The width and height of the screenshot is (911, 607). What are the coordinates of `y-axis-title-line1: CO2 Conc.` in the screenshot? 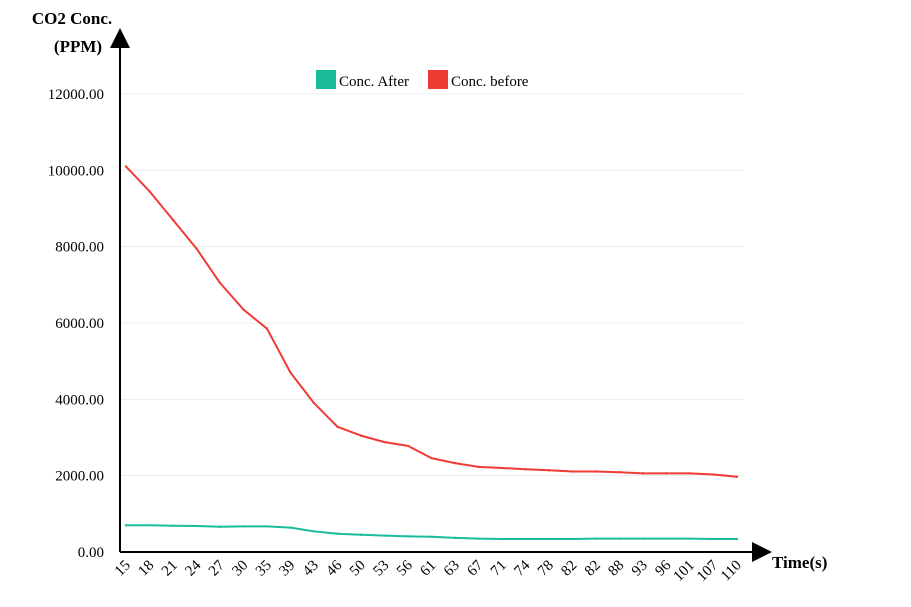 It's located at (72, 18).